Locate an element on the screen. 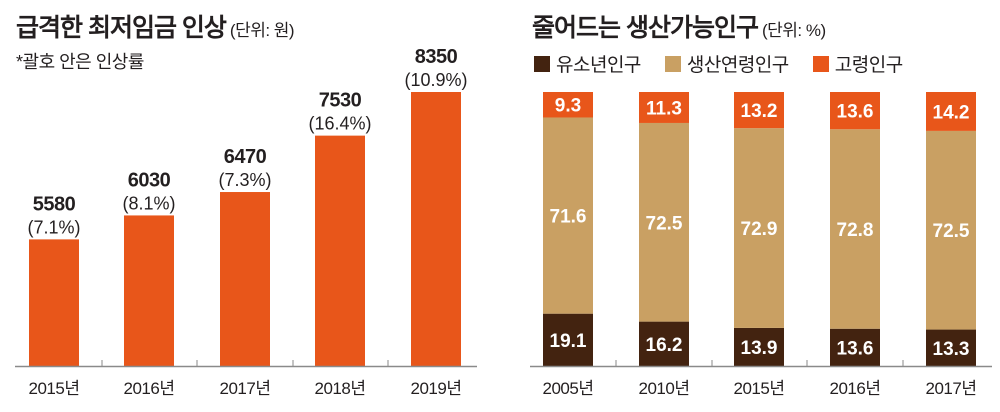  pop-segment-value-label: 72.8 is located at coordinates (855, 230).